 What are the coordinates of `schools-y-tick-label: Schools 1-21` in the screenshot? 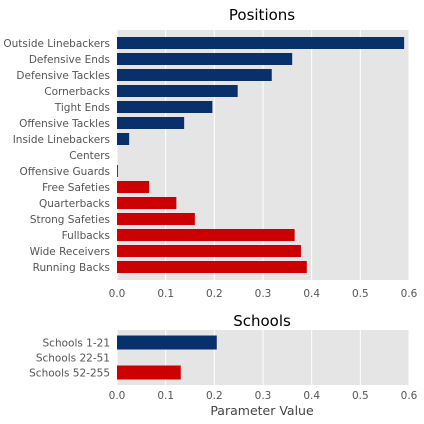 It's located at (77, 343).